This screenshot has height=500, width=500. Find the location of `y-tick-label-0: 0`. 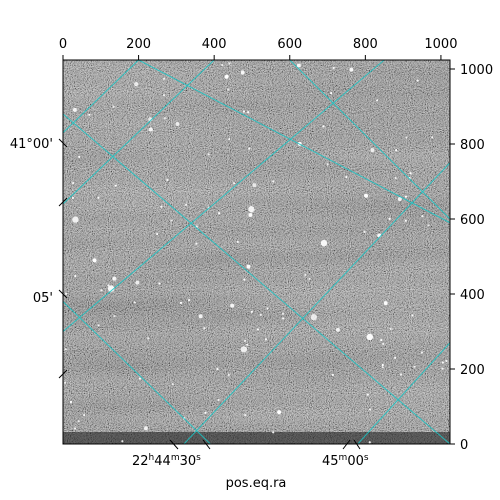

y-tick-label-0: 0 is located at coordinates (464, 445).